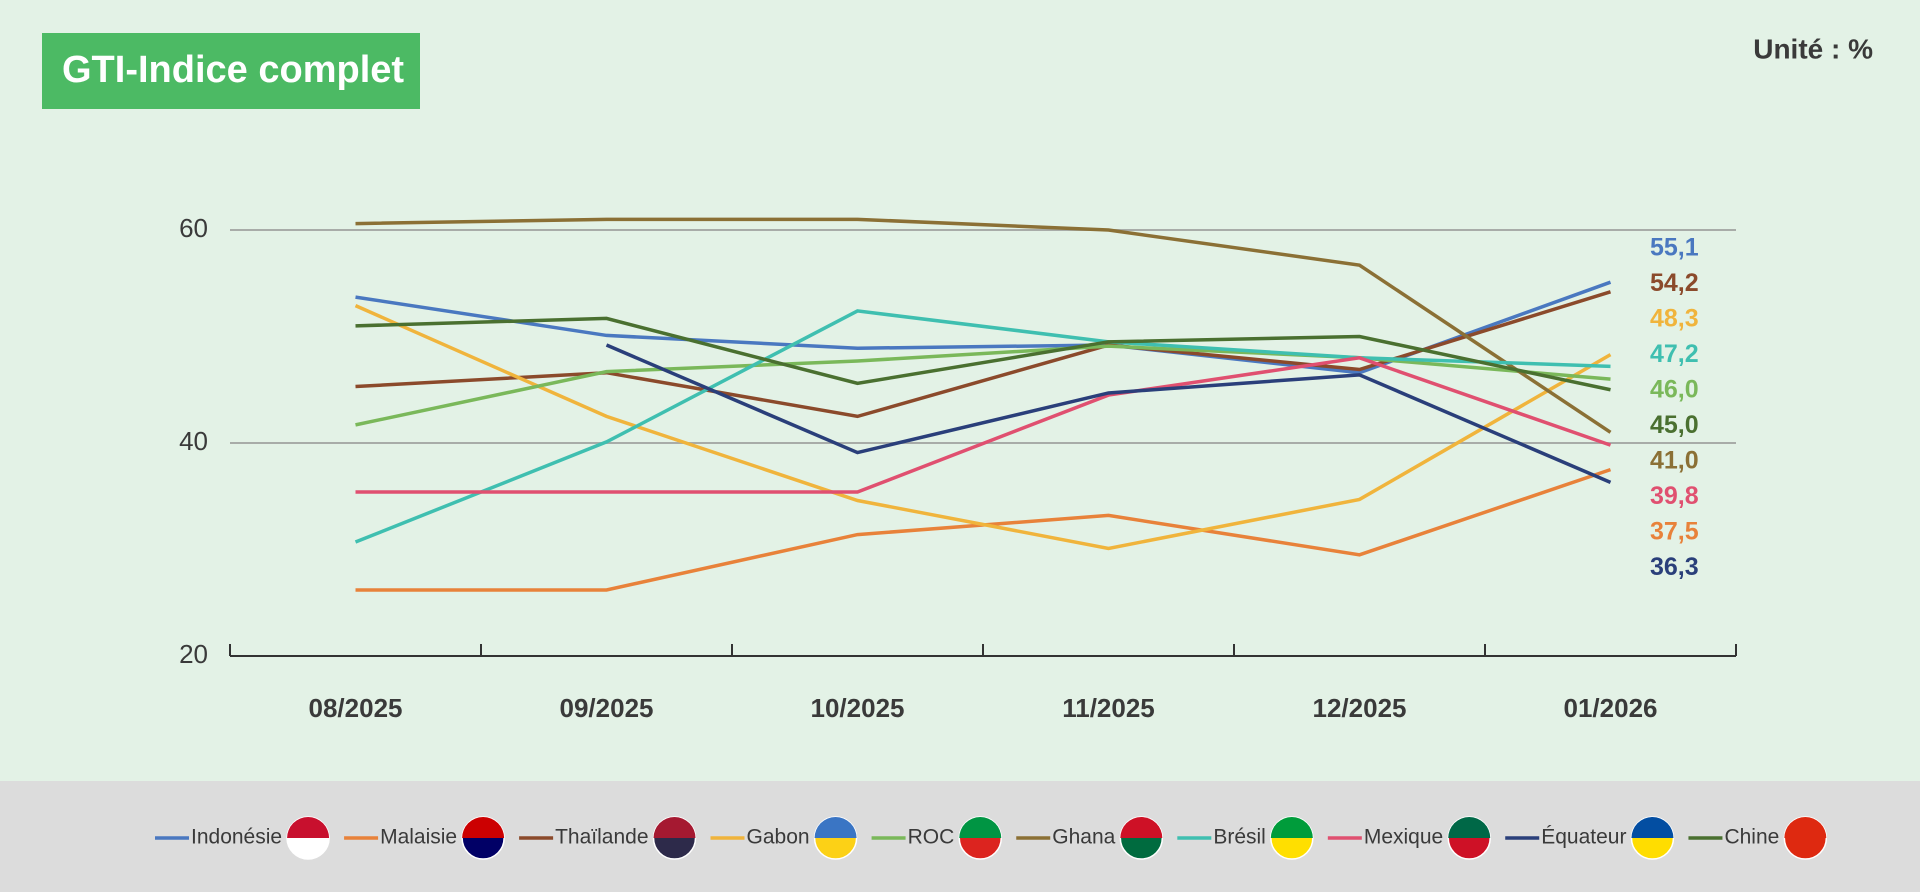 The height and width of the screenshot is (892, 1920). I want to click on value-label: 39,8, so click(1674, 496).